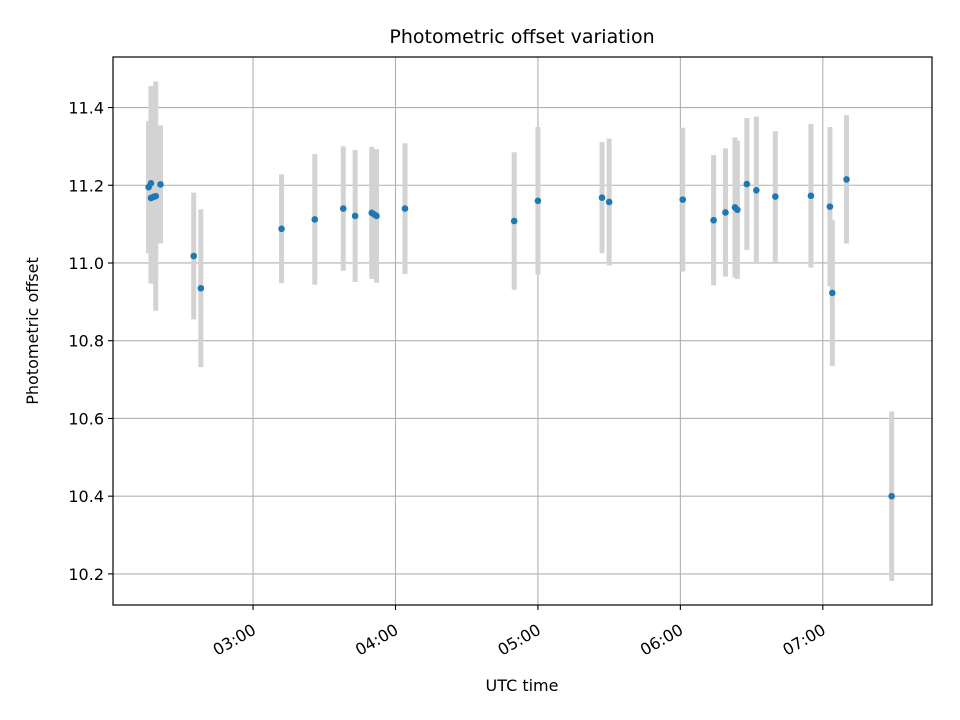 Image resolution: width=960 pixels, height=720 pixels. I want to click on y-tick-label: 10.6, so click(86, 418).